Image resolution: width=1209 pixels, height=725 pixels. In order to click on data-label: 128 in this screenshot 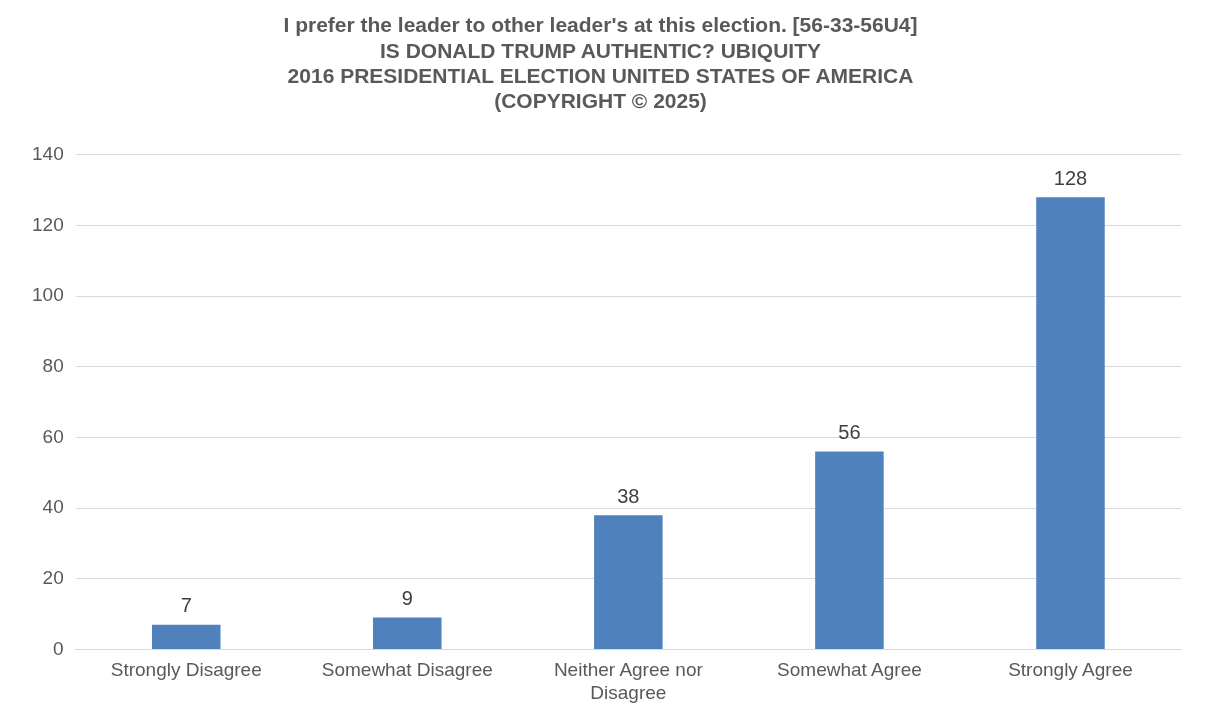, I will do `click(1070, 177)`.